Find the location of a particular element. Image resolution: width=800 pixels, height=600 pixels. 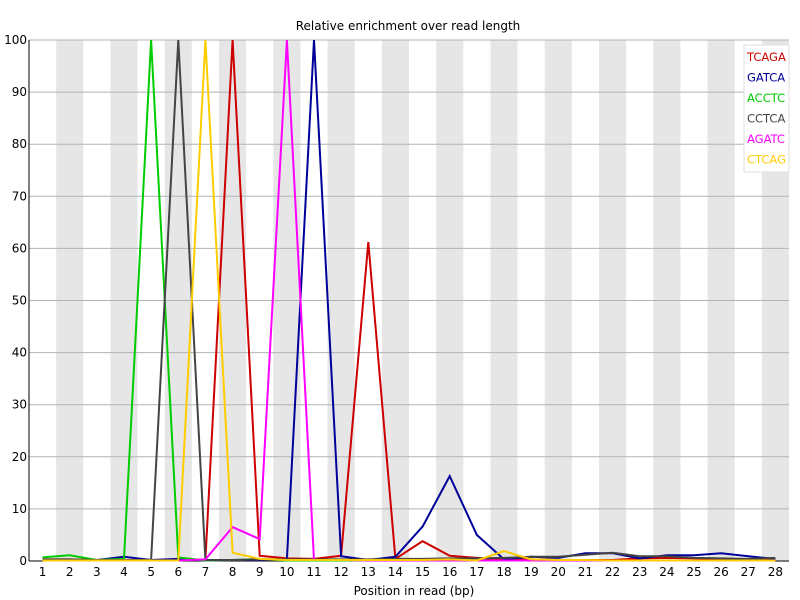

legend: TCAGA GATCA ACCTC CCTCA AGATC CTCAG is located at coordinates (766, 108).